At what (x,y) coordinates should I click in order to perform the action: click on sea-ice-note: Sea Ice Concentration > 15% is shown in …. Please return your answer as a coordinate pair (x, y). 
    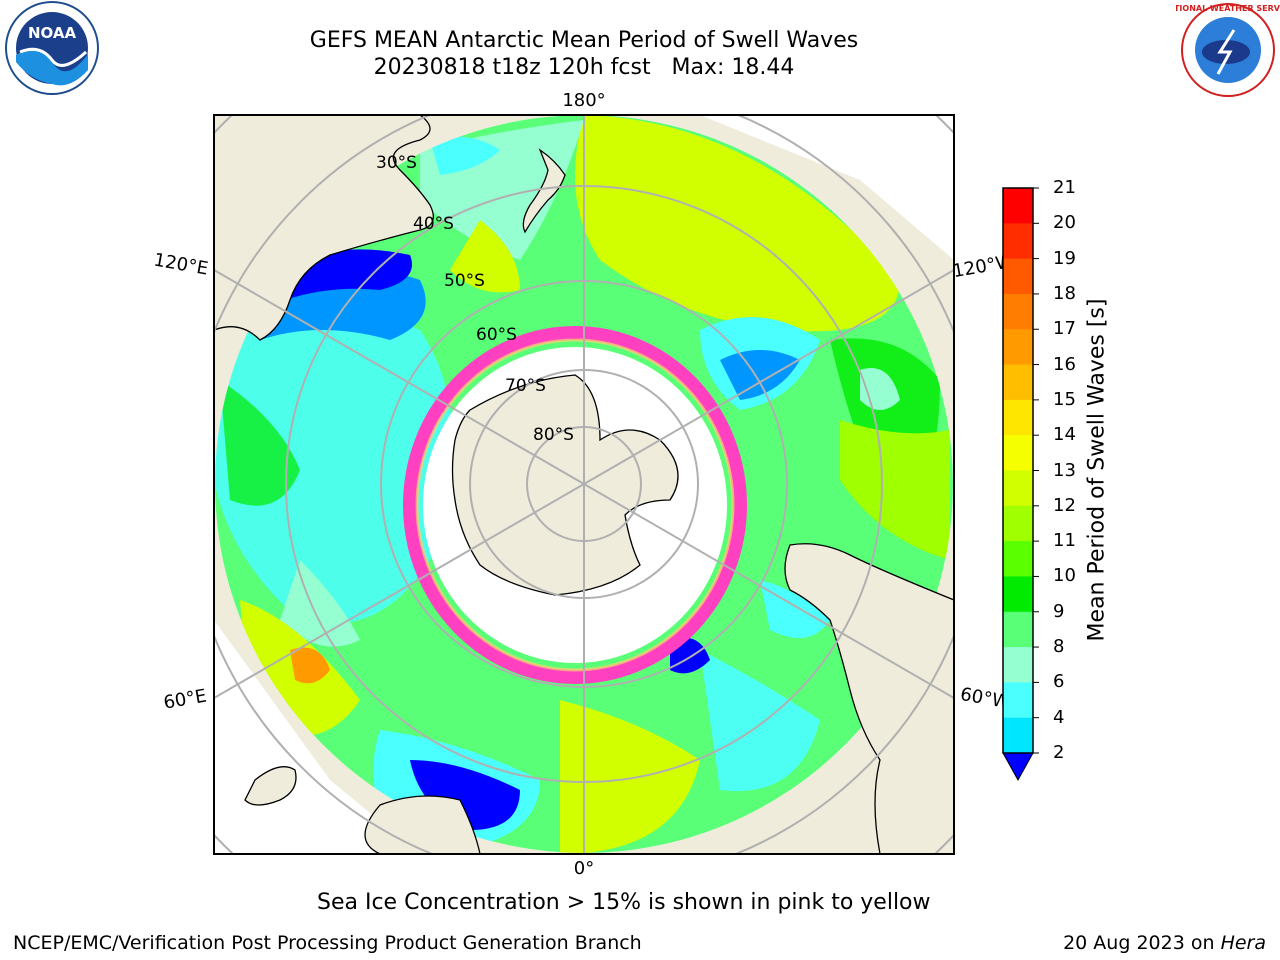
    Looking at the image, I should click on (624, 902).